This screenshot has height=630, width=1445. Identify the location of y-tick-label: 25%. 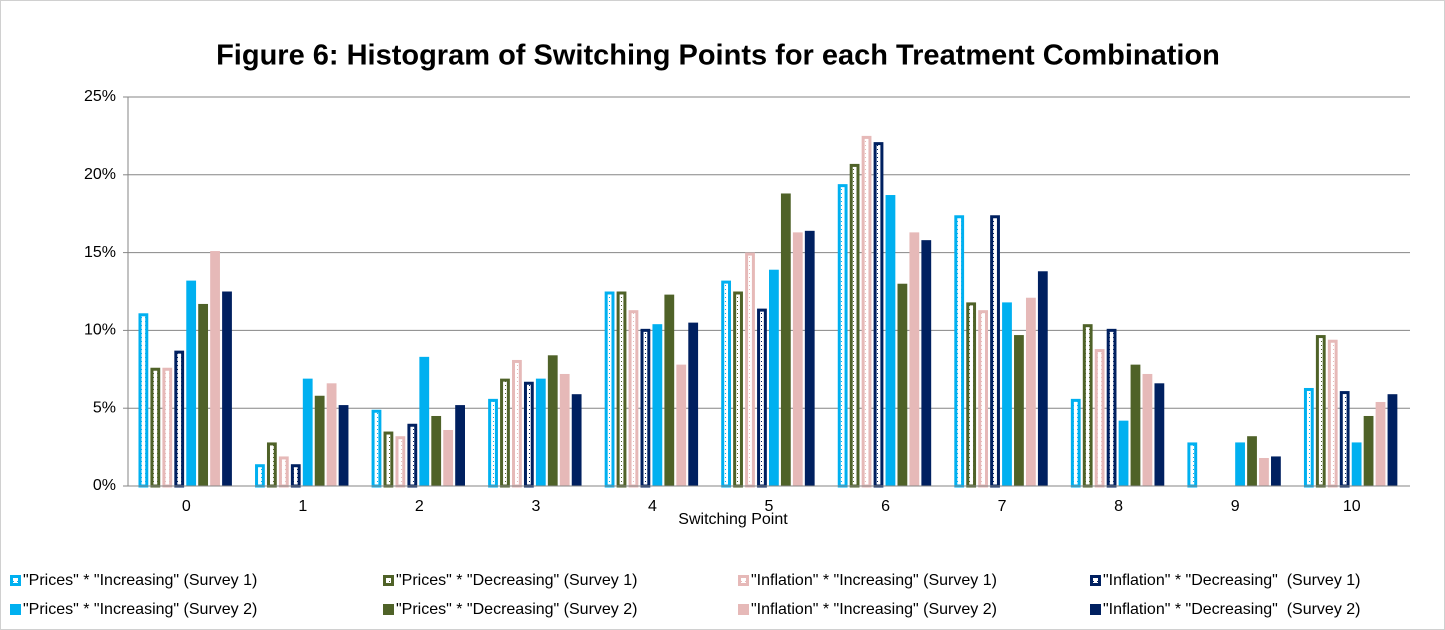
(100, 96).